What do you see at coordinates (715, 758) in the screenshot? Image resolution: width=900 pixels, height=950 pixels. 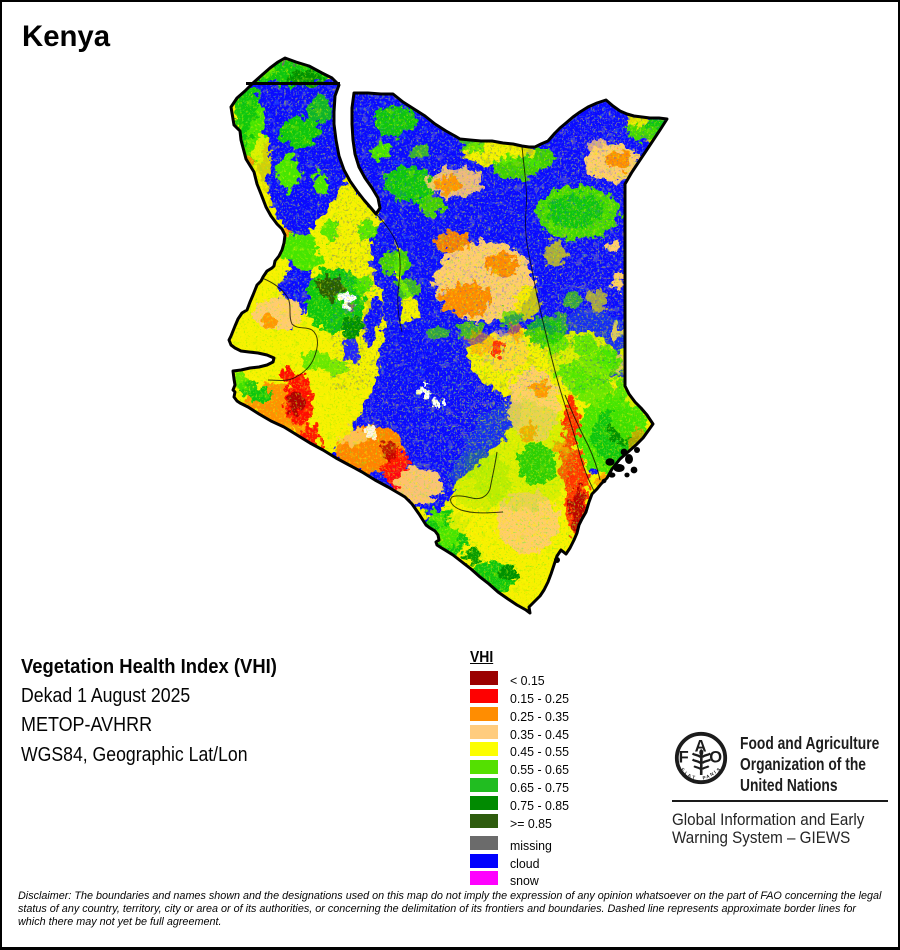 I see `svg-text: O` at bounding box center [715, 758].